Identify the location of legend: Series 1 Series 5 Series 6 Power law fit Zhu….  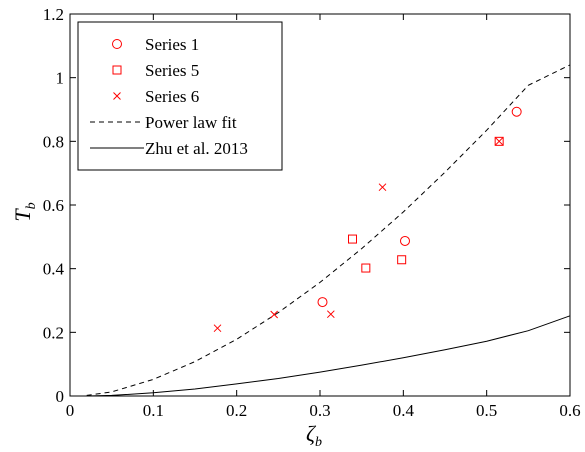
(180, 96).